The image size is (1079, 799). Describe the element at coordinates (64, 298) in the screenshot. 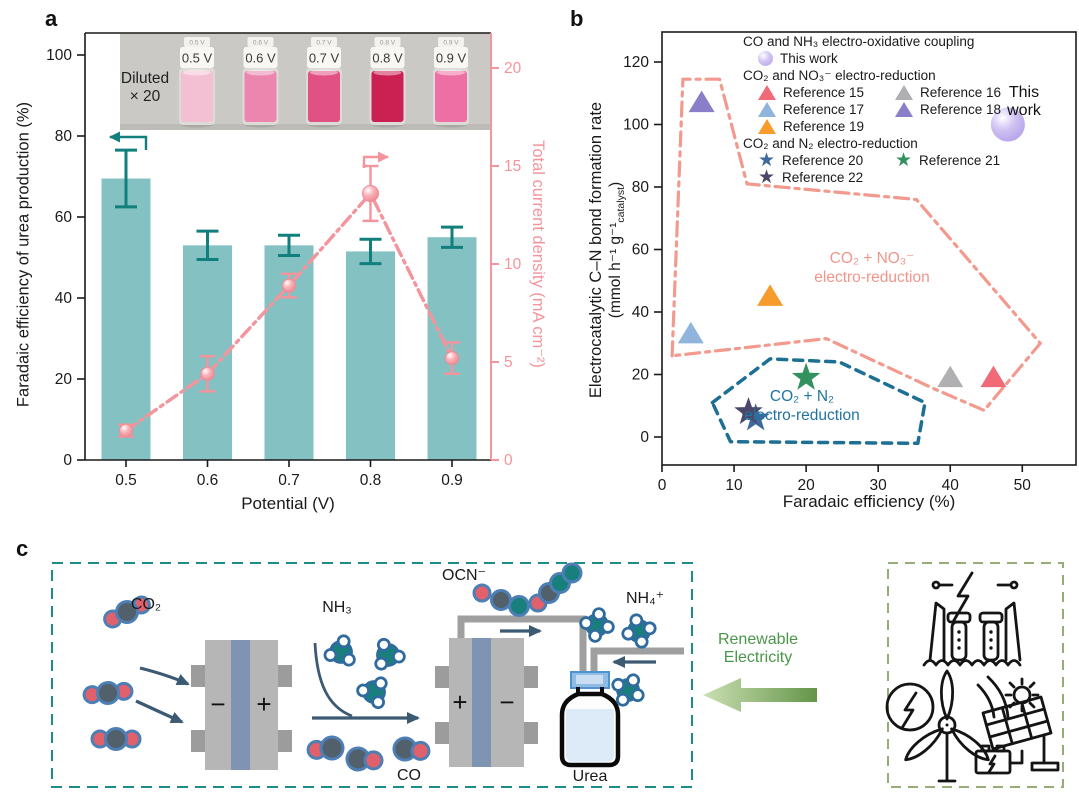

I see `a-left-tick-label: 40` at that location.